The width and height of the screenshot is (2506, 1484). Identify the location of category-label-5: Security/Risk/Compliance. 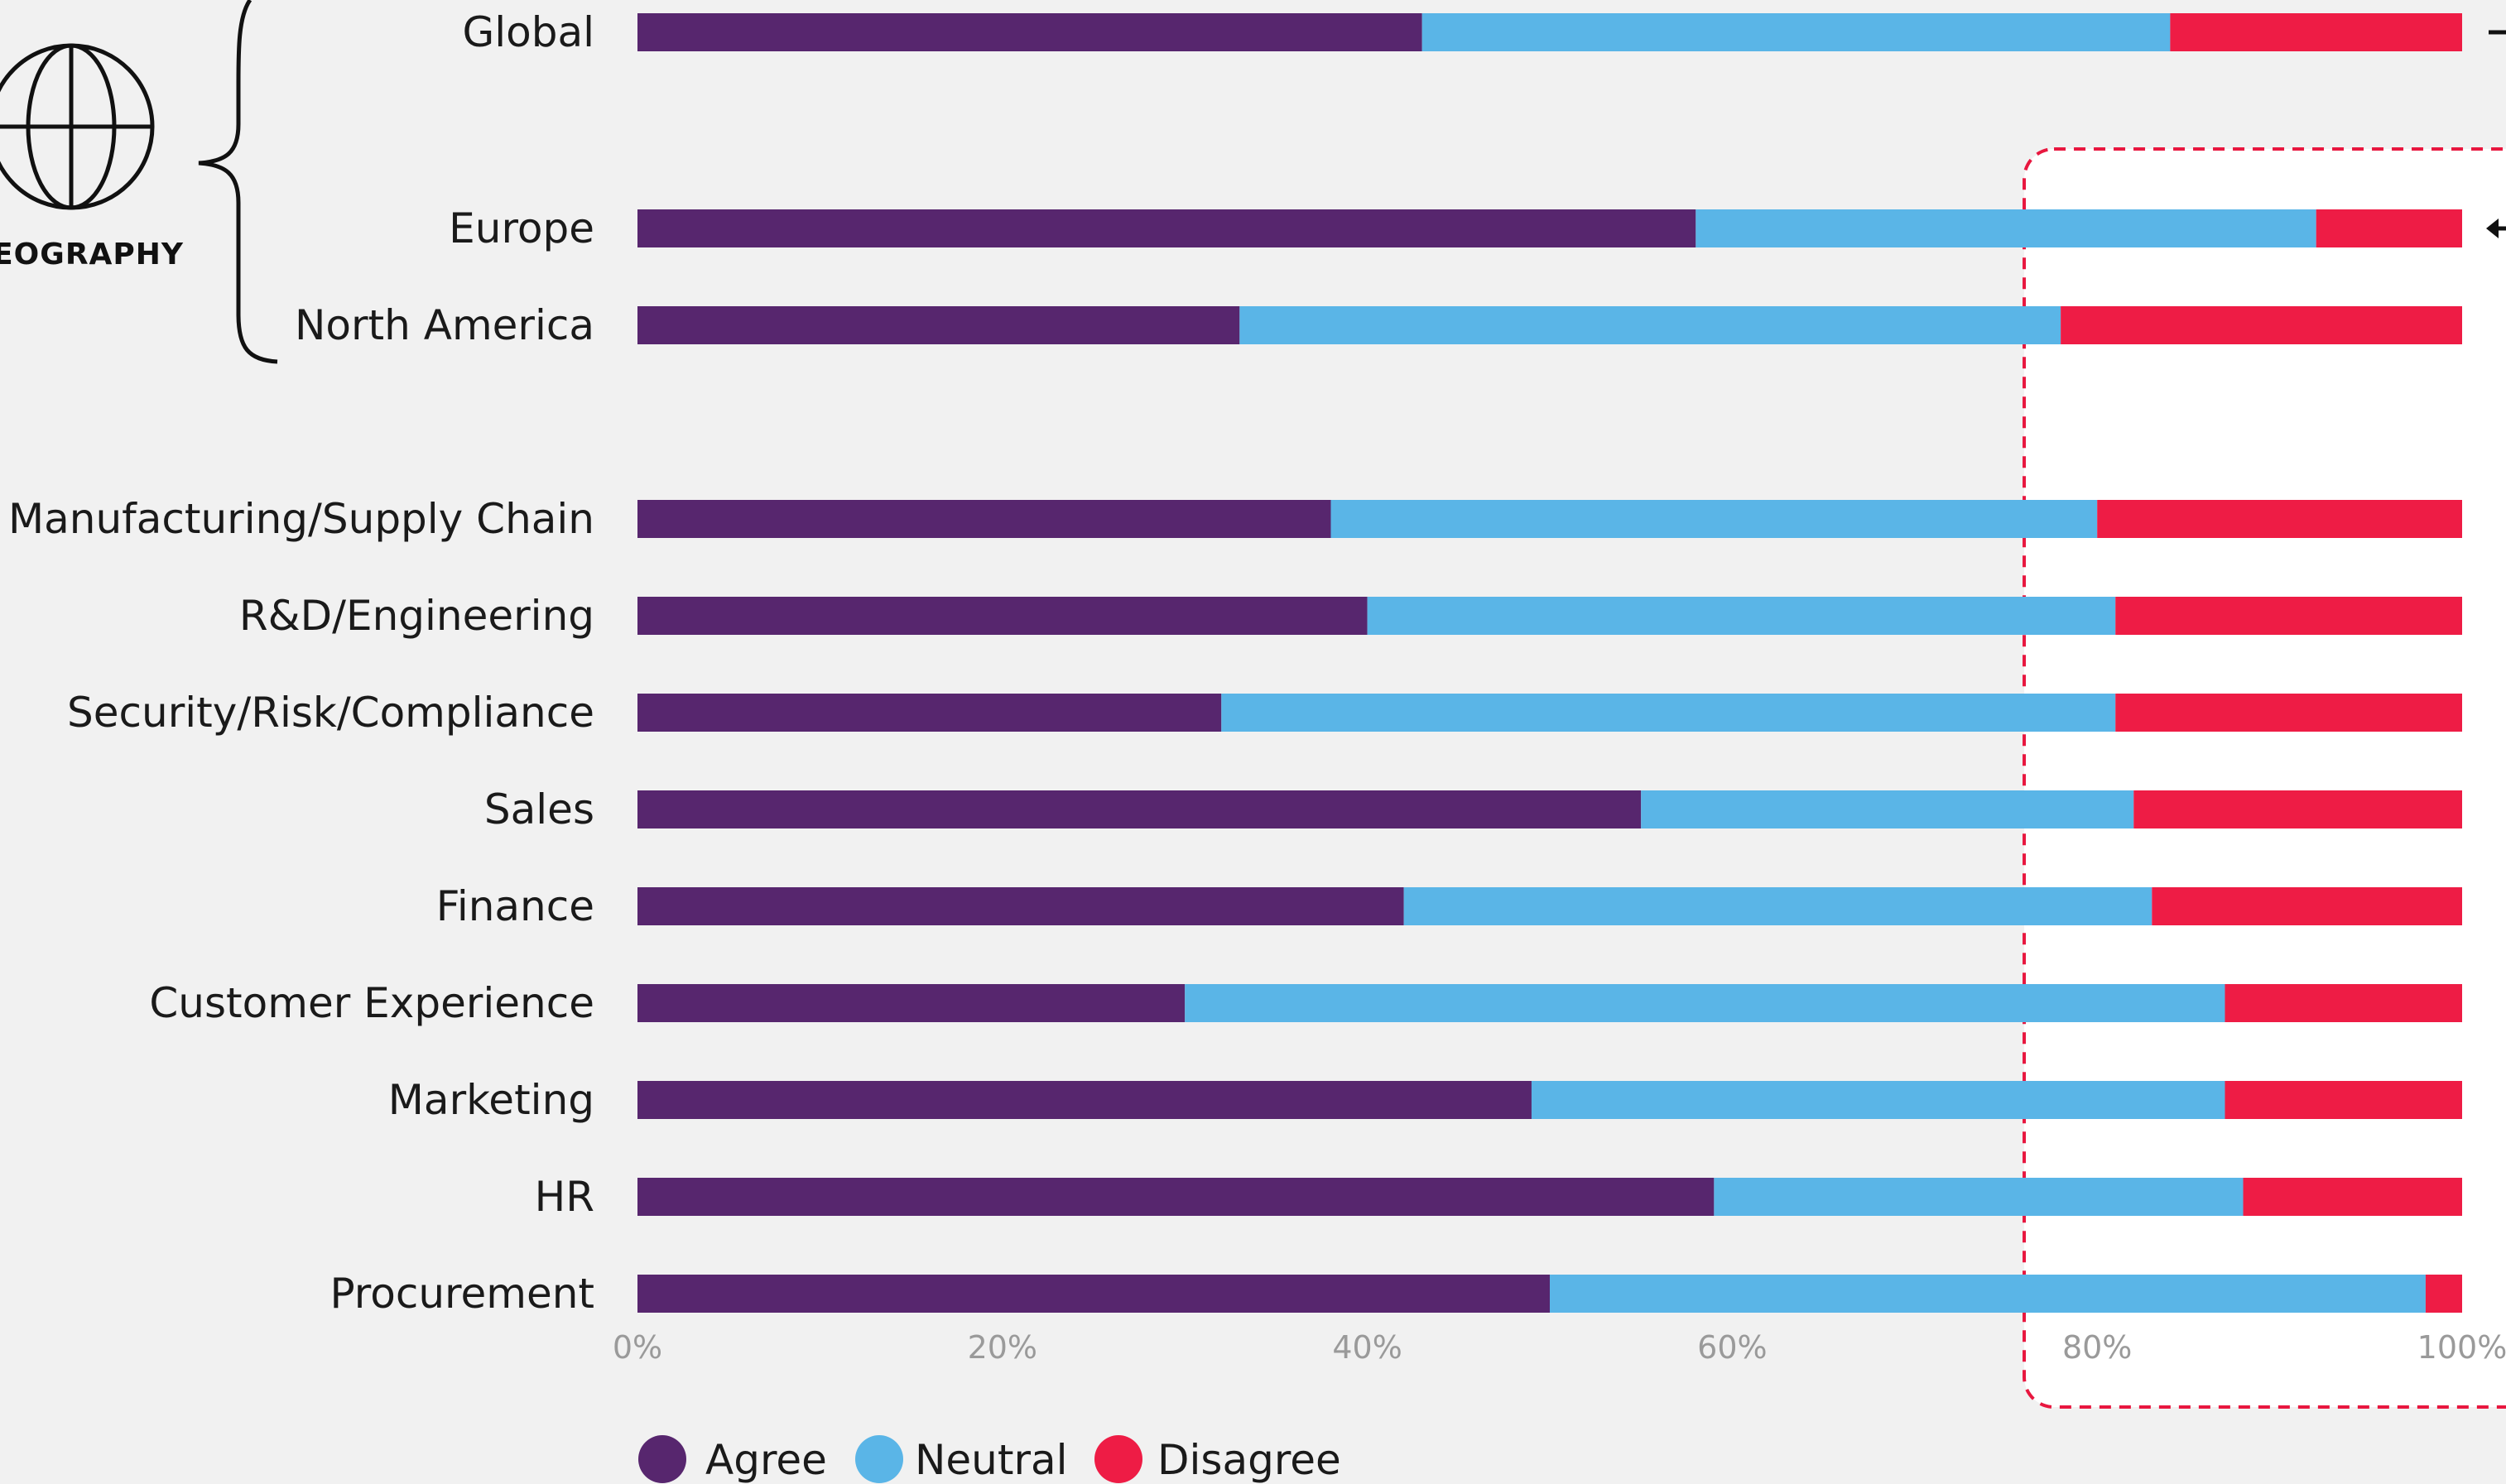
(330, 713).